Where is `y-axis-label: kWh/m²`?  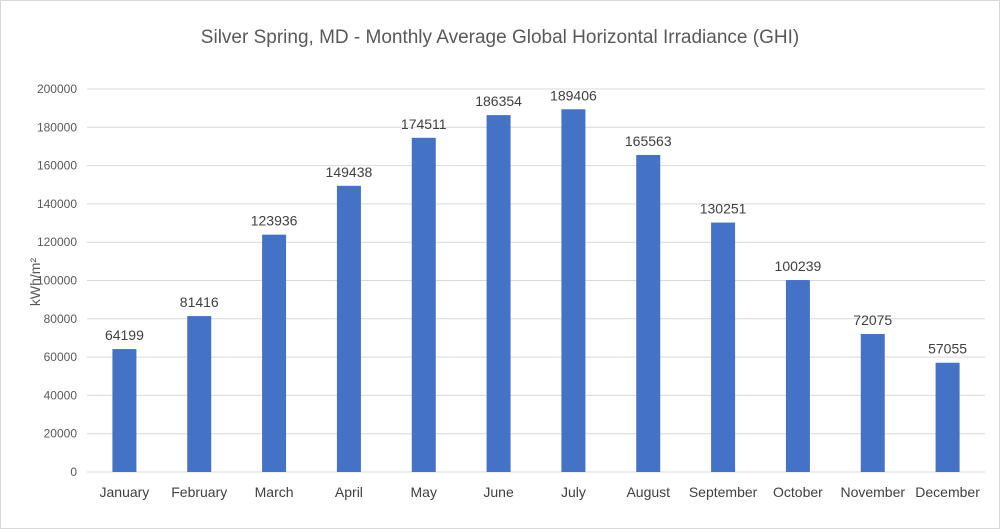
y-axis-label: kWh/m² is located at coordinates (35, 282).